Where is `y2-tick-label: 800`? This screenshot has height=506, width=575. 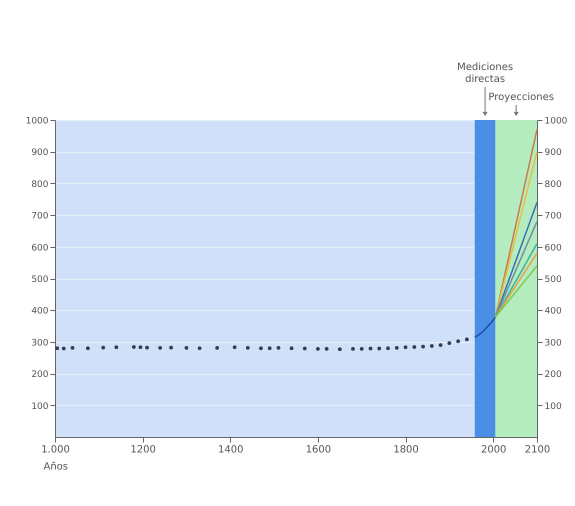
y2-tick-label: 800 is located at coordinates (553, 185).